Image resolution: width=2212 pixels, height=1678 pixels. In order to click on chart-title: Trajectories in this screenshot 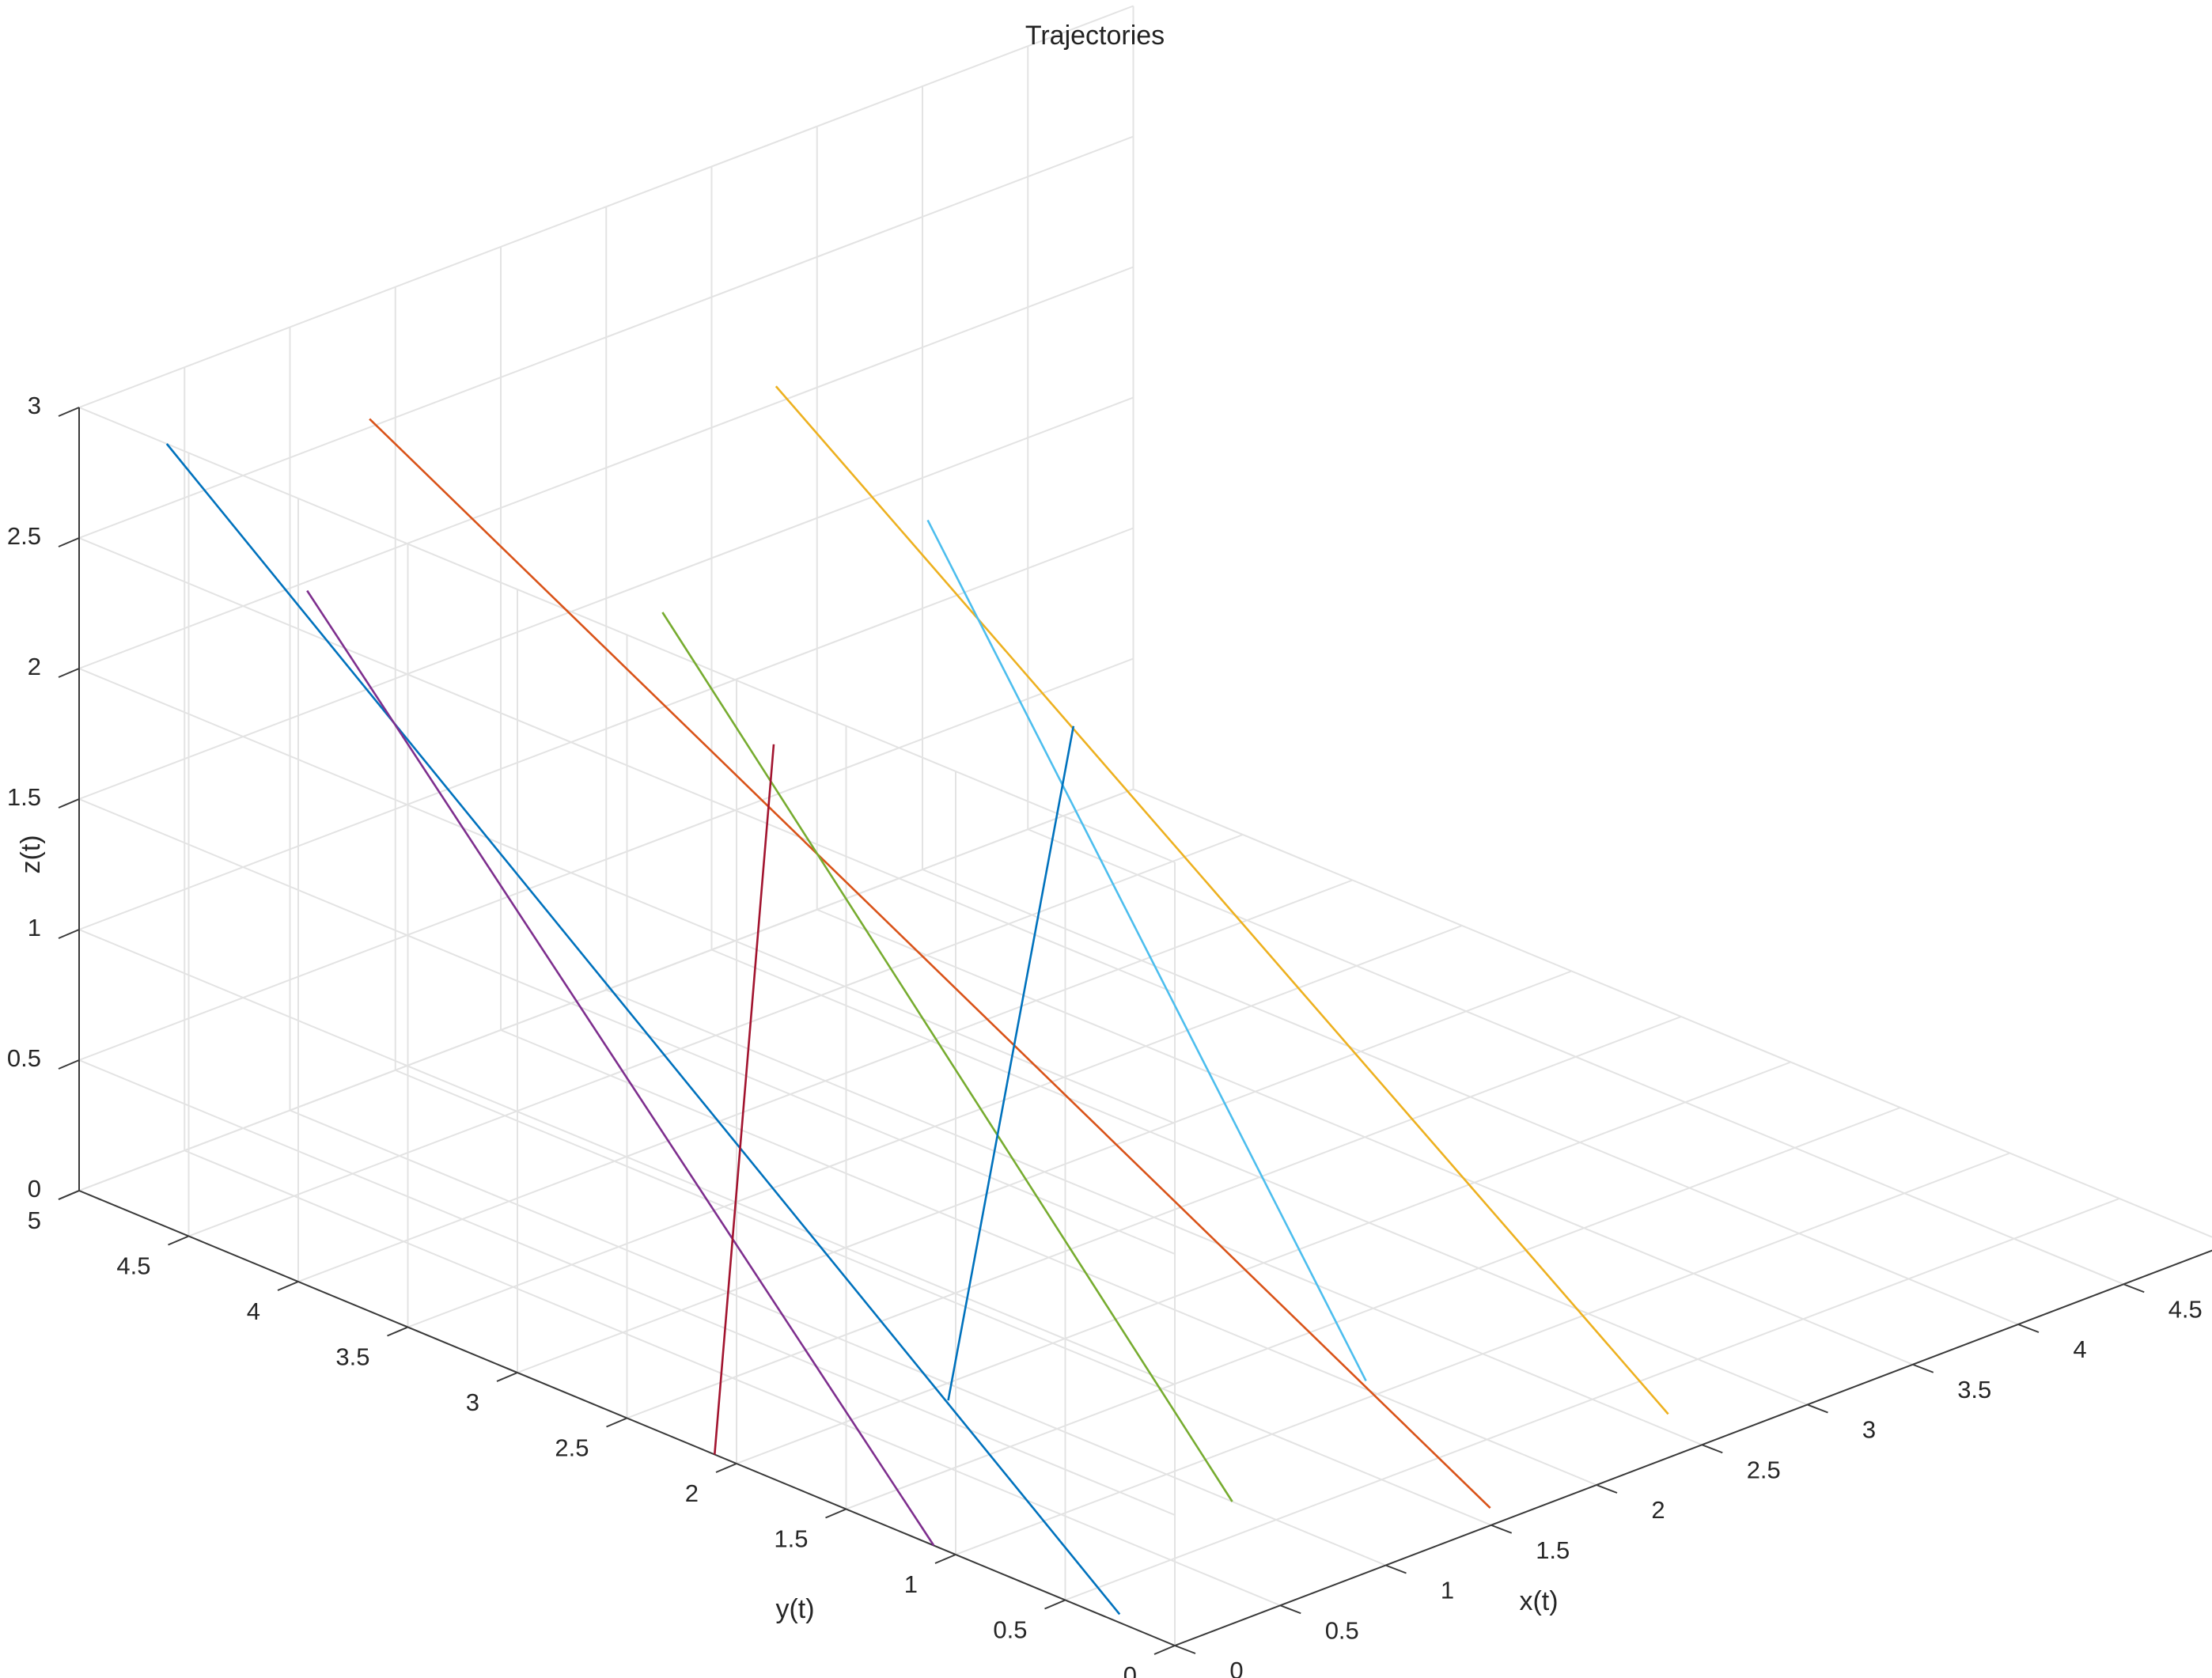, I will do `click(1095, 36)`.